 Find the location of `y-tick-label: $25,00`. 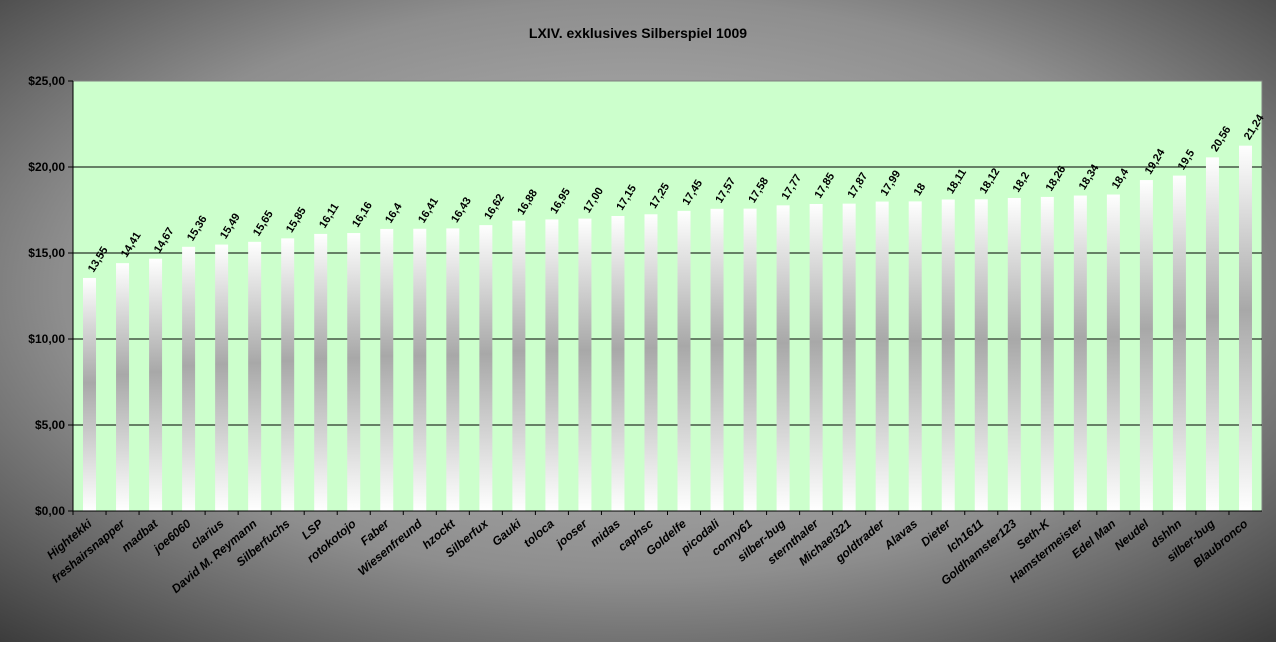

y-tick-label: $25,00 is located at coordinates (46, 81).